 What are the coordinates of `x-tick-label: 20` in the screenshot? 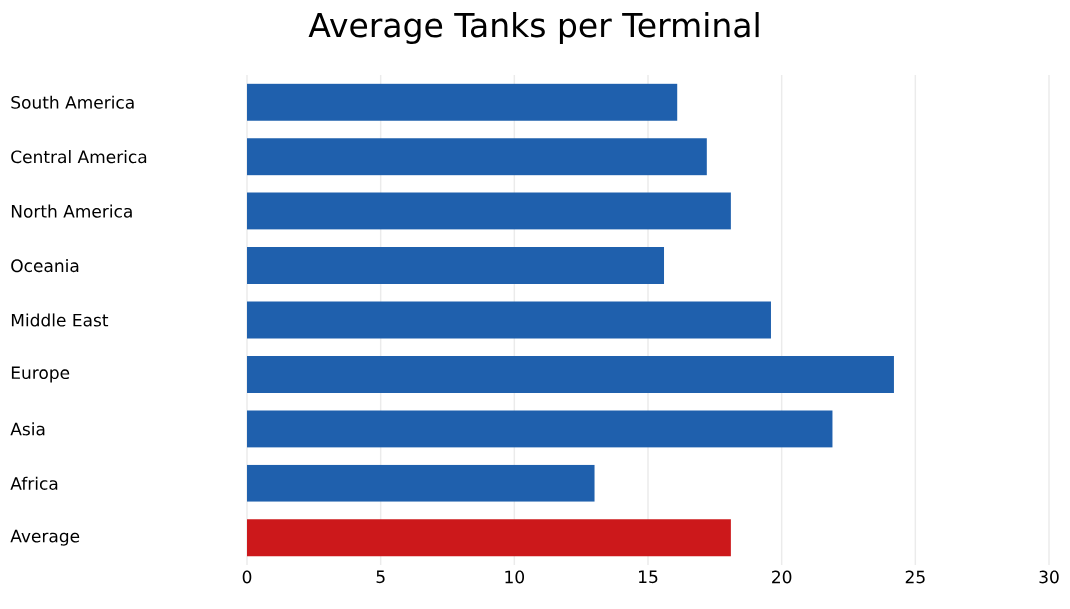 It's located at (782, 577).